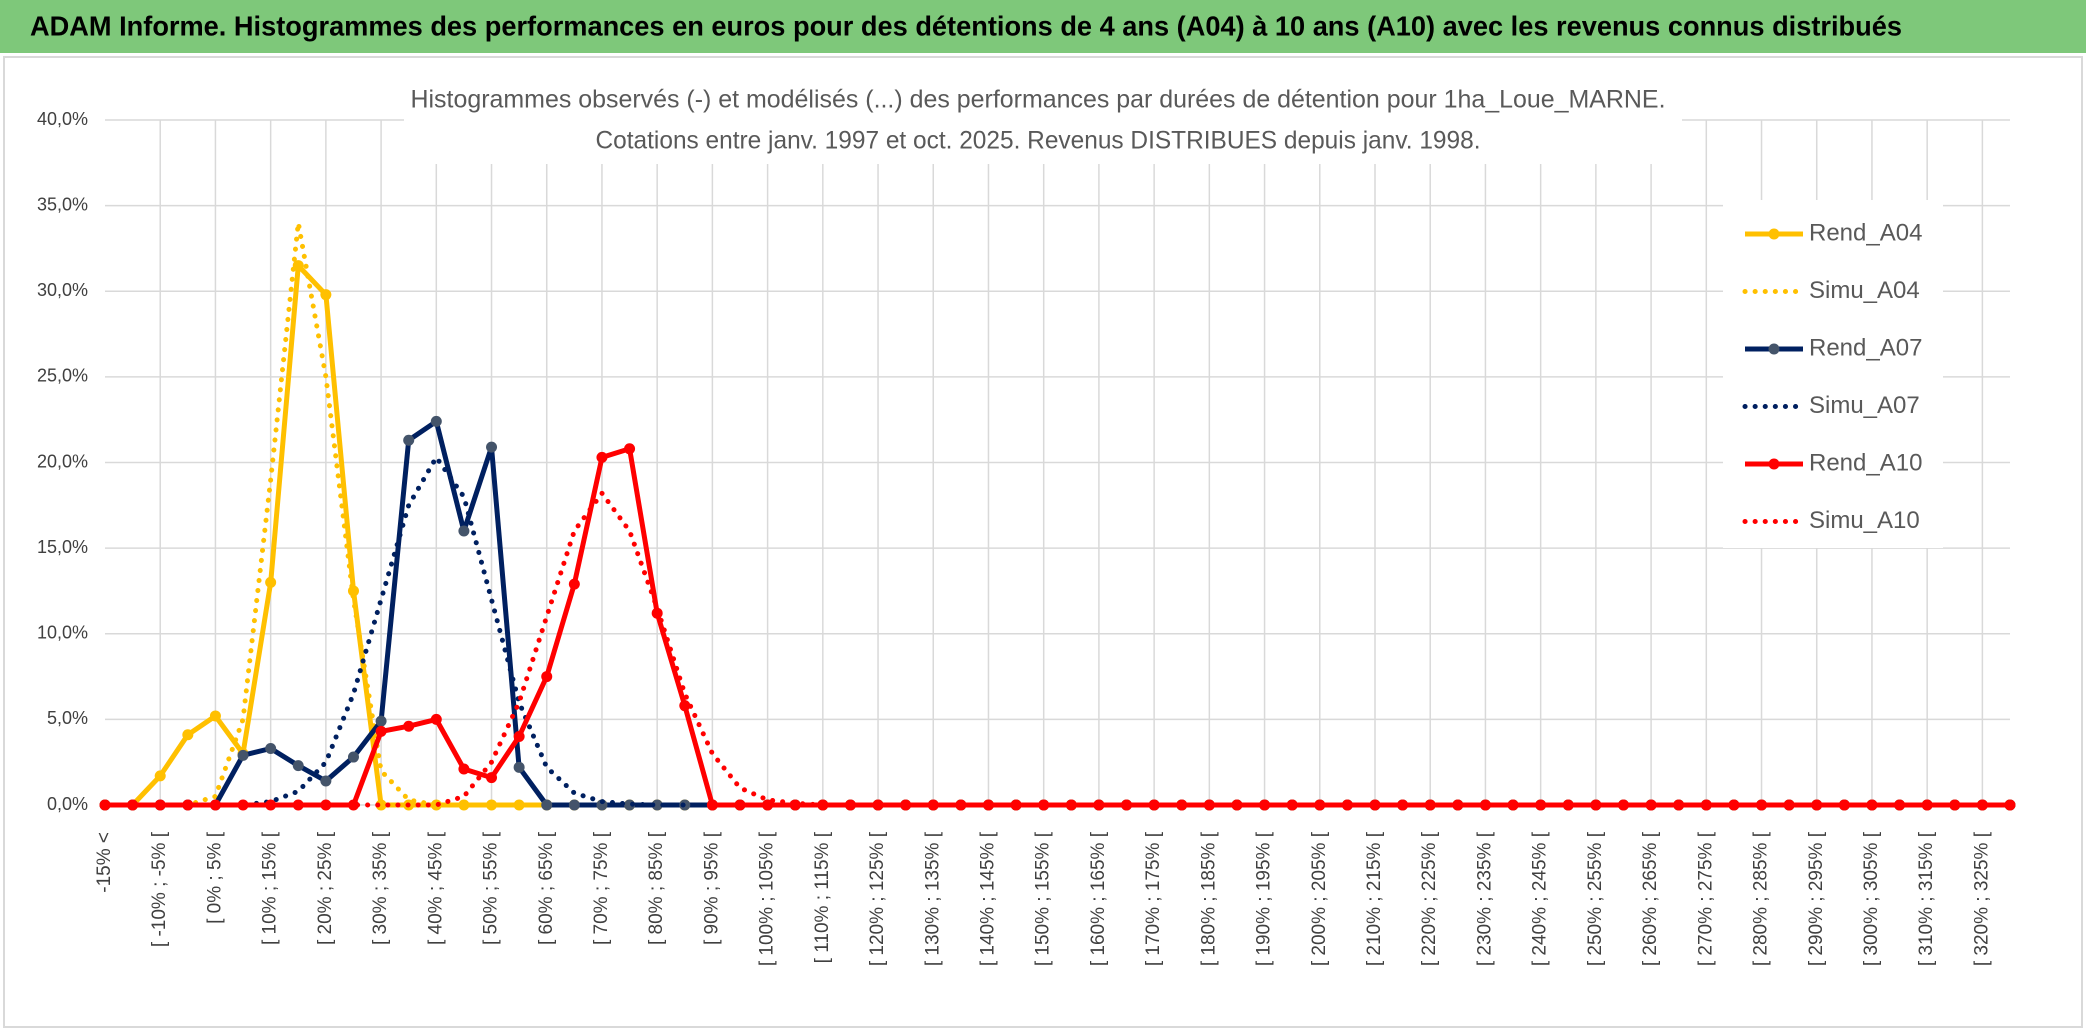 The width and height of the screenshot is (2086, 1033). What do you see at coordinates (1926, 898) in the screenshot?
I see `x-tick-label: [ 310% ; 315% [` at bounding box center [1926, 898].